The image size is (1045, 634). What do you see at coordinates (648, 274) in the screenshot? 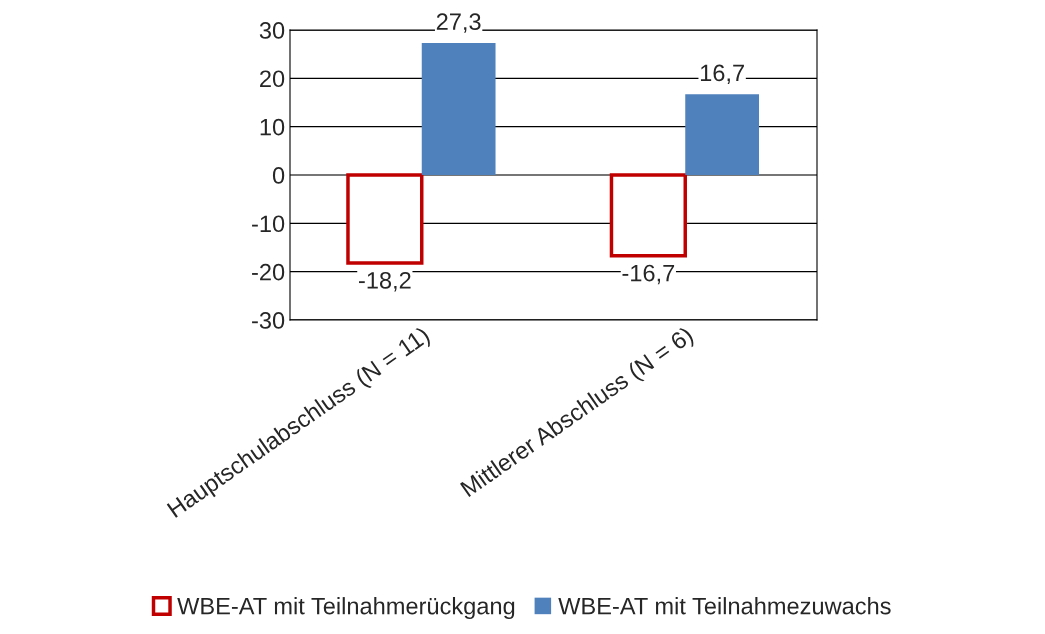
I see `data-label: -16,7` at bounding box center [648, 274].